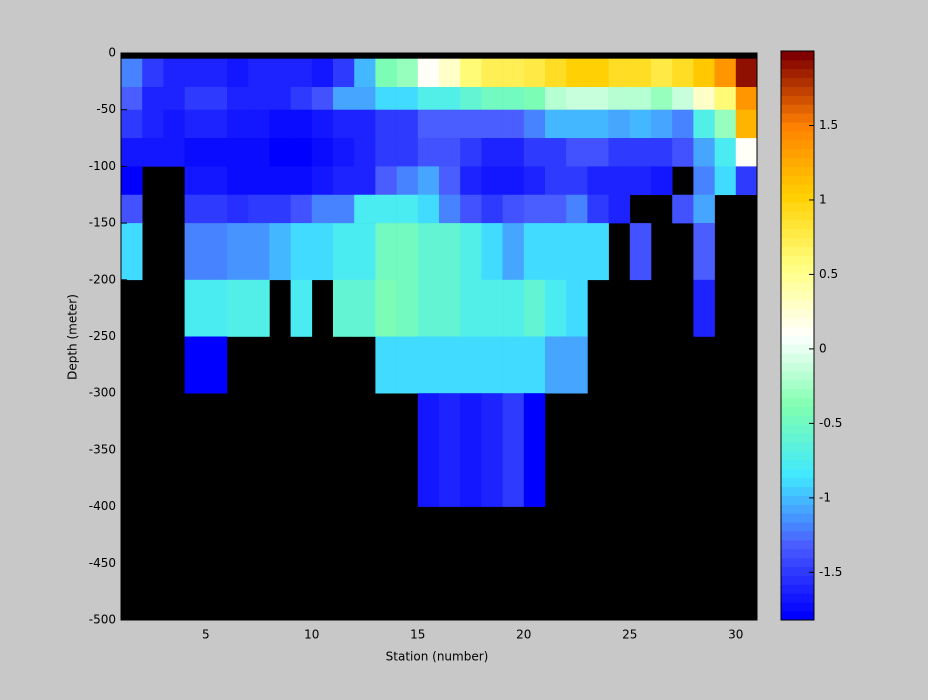  I want to click on y-tick-label: -300, so click(102, 393).